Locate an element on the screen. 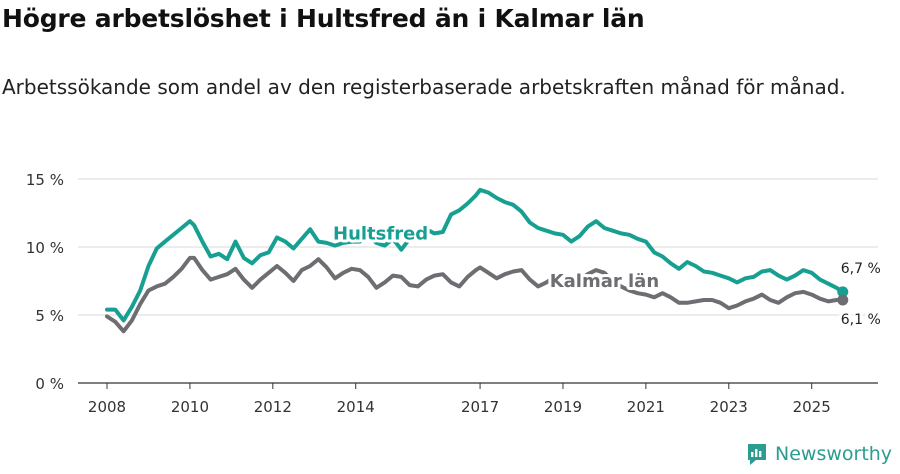  x-tick-label: 2014 is located at coordinates (356, 407).